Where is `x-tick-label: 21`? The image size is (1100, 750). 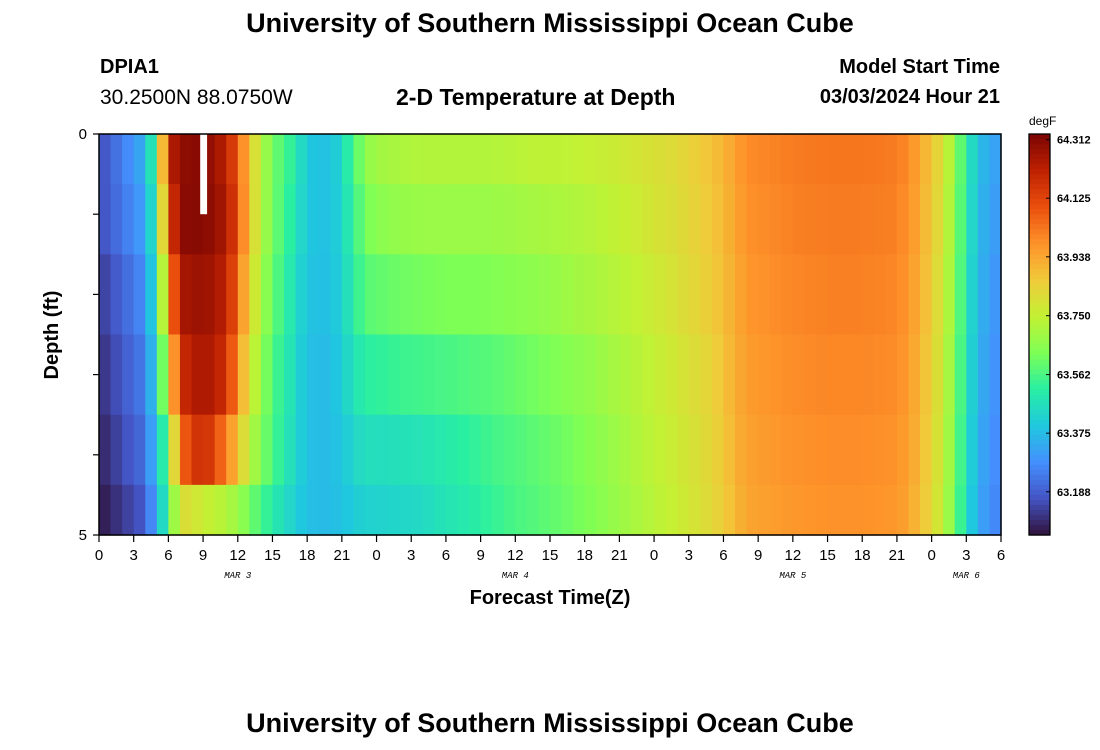
x-tick-label: 21 is located at coordinates (619, 555).